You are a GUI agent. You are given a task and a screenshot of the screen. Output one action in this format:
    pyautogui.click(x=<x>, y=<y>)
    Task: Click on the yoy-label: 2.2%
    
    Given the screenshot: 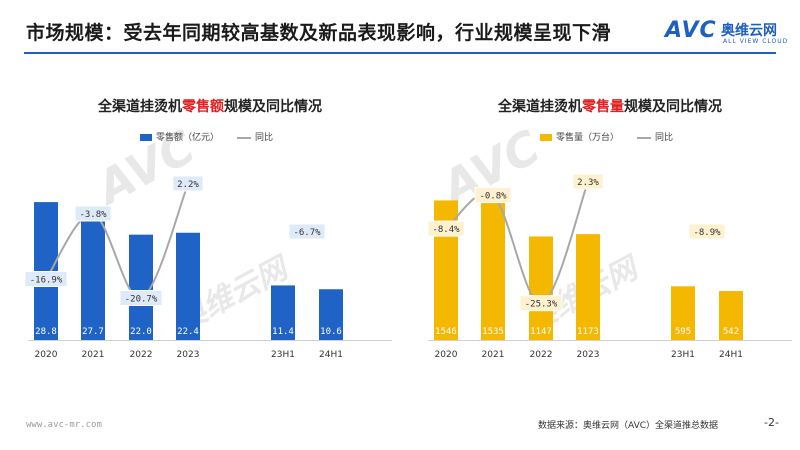 What is the action you would take?
    pyautogui.click(x=188, y=185)
    